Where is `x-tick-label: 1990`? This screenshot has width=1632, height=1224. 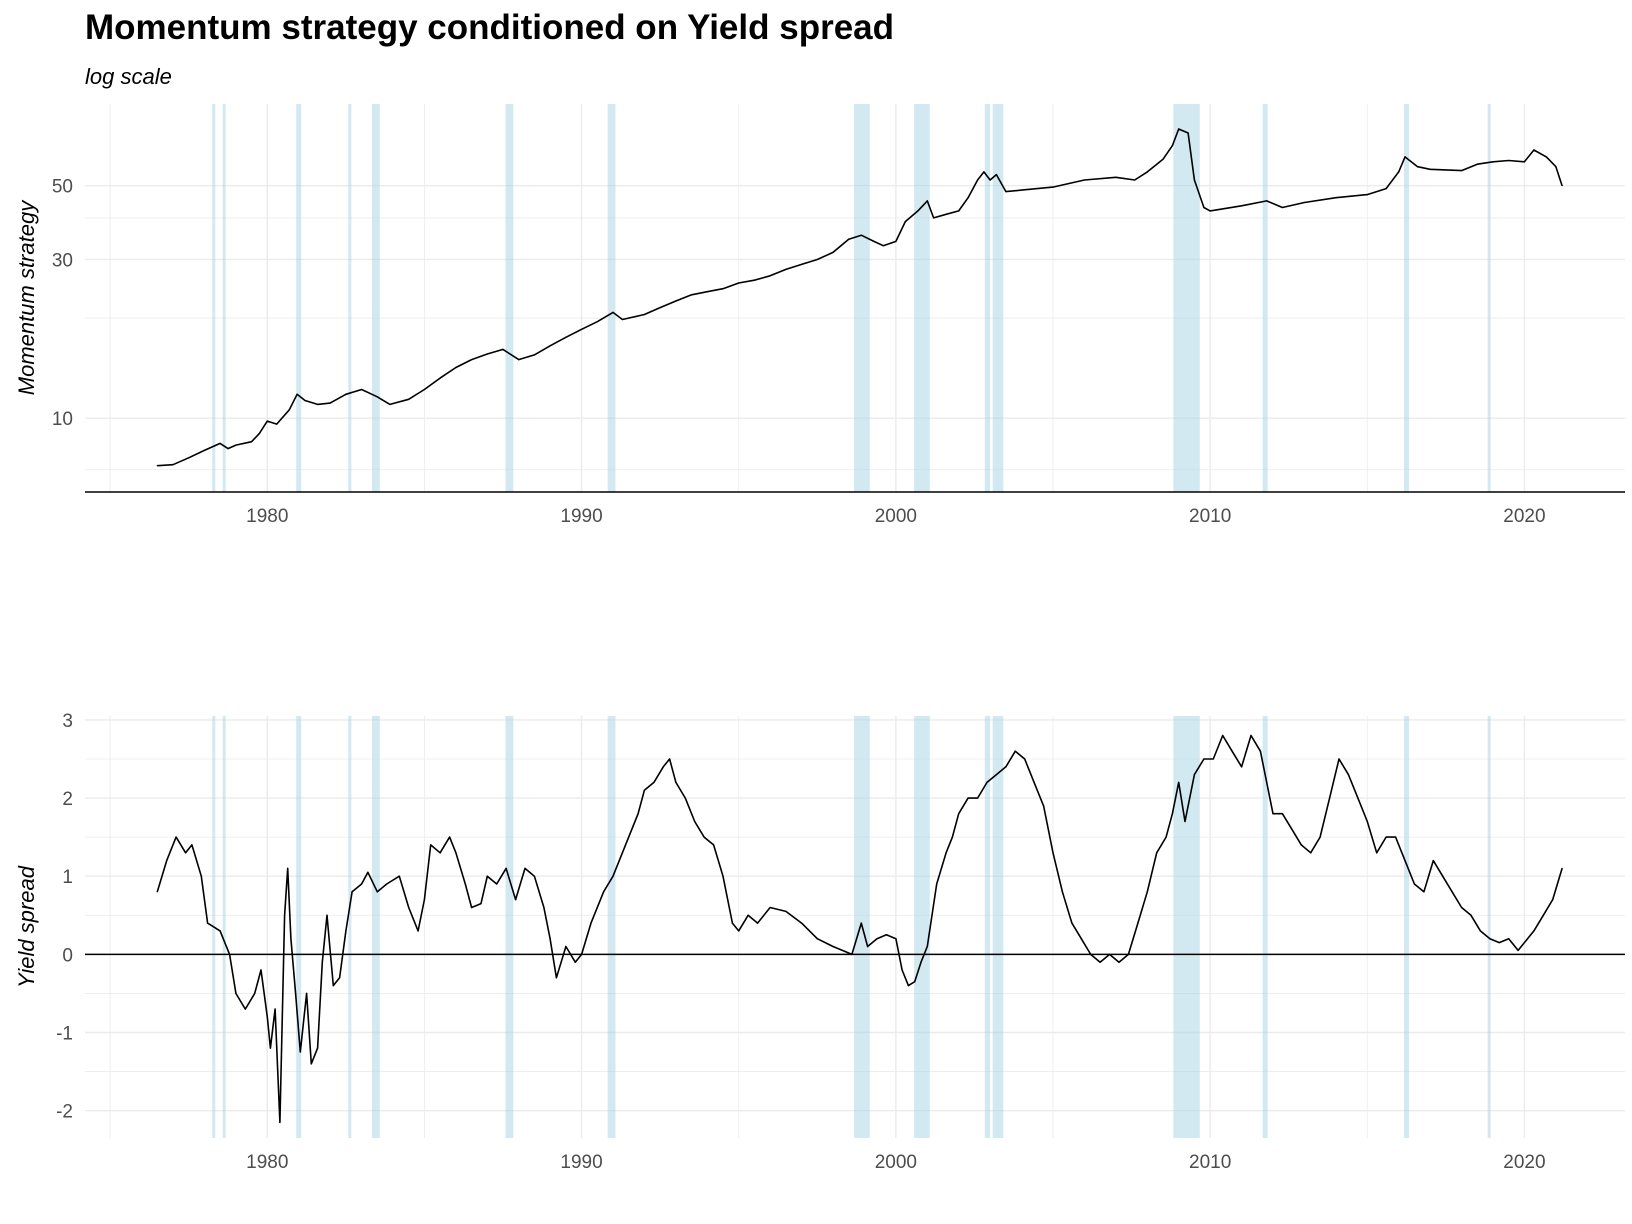
x-tick-label: 1990 is located at coordinates (581, 516).